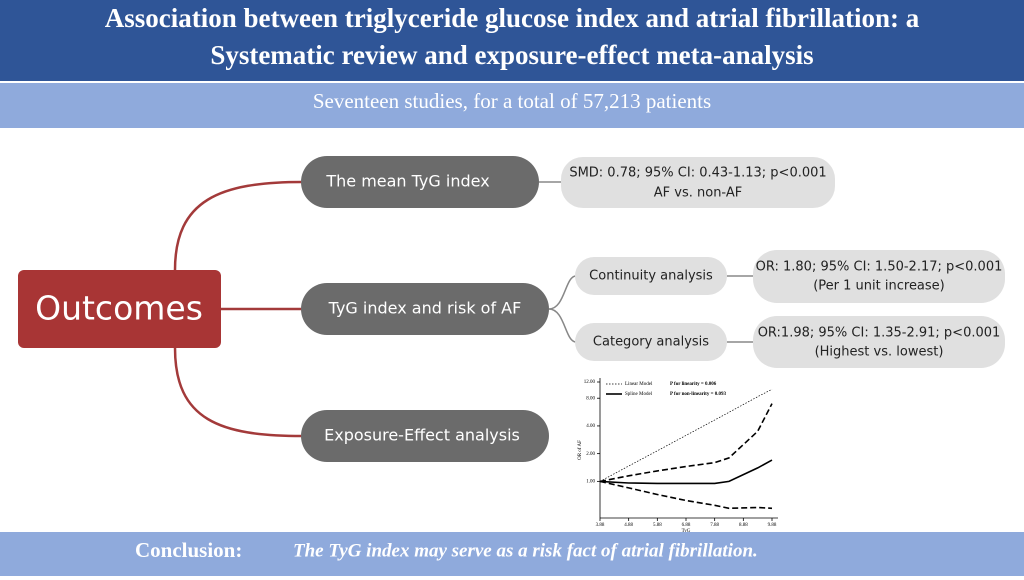 The width and height of the screenshot is (1024, 580). What do you see at coordinates (590, 398) in the screenshot?
I see `y-tick-label: 8.00` at bounding box center [590, 398].